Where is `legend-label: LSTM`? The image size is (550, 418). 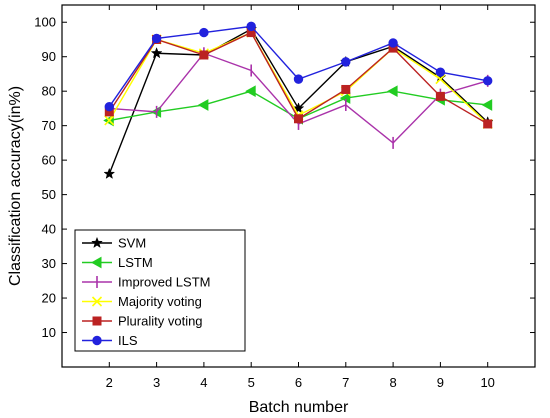
legend-label: LSTM is located at coordinates (135, 262).